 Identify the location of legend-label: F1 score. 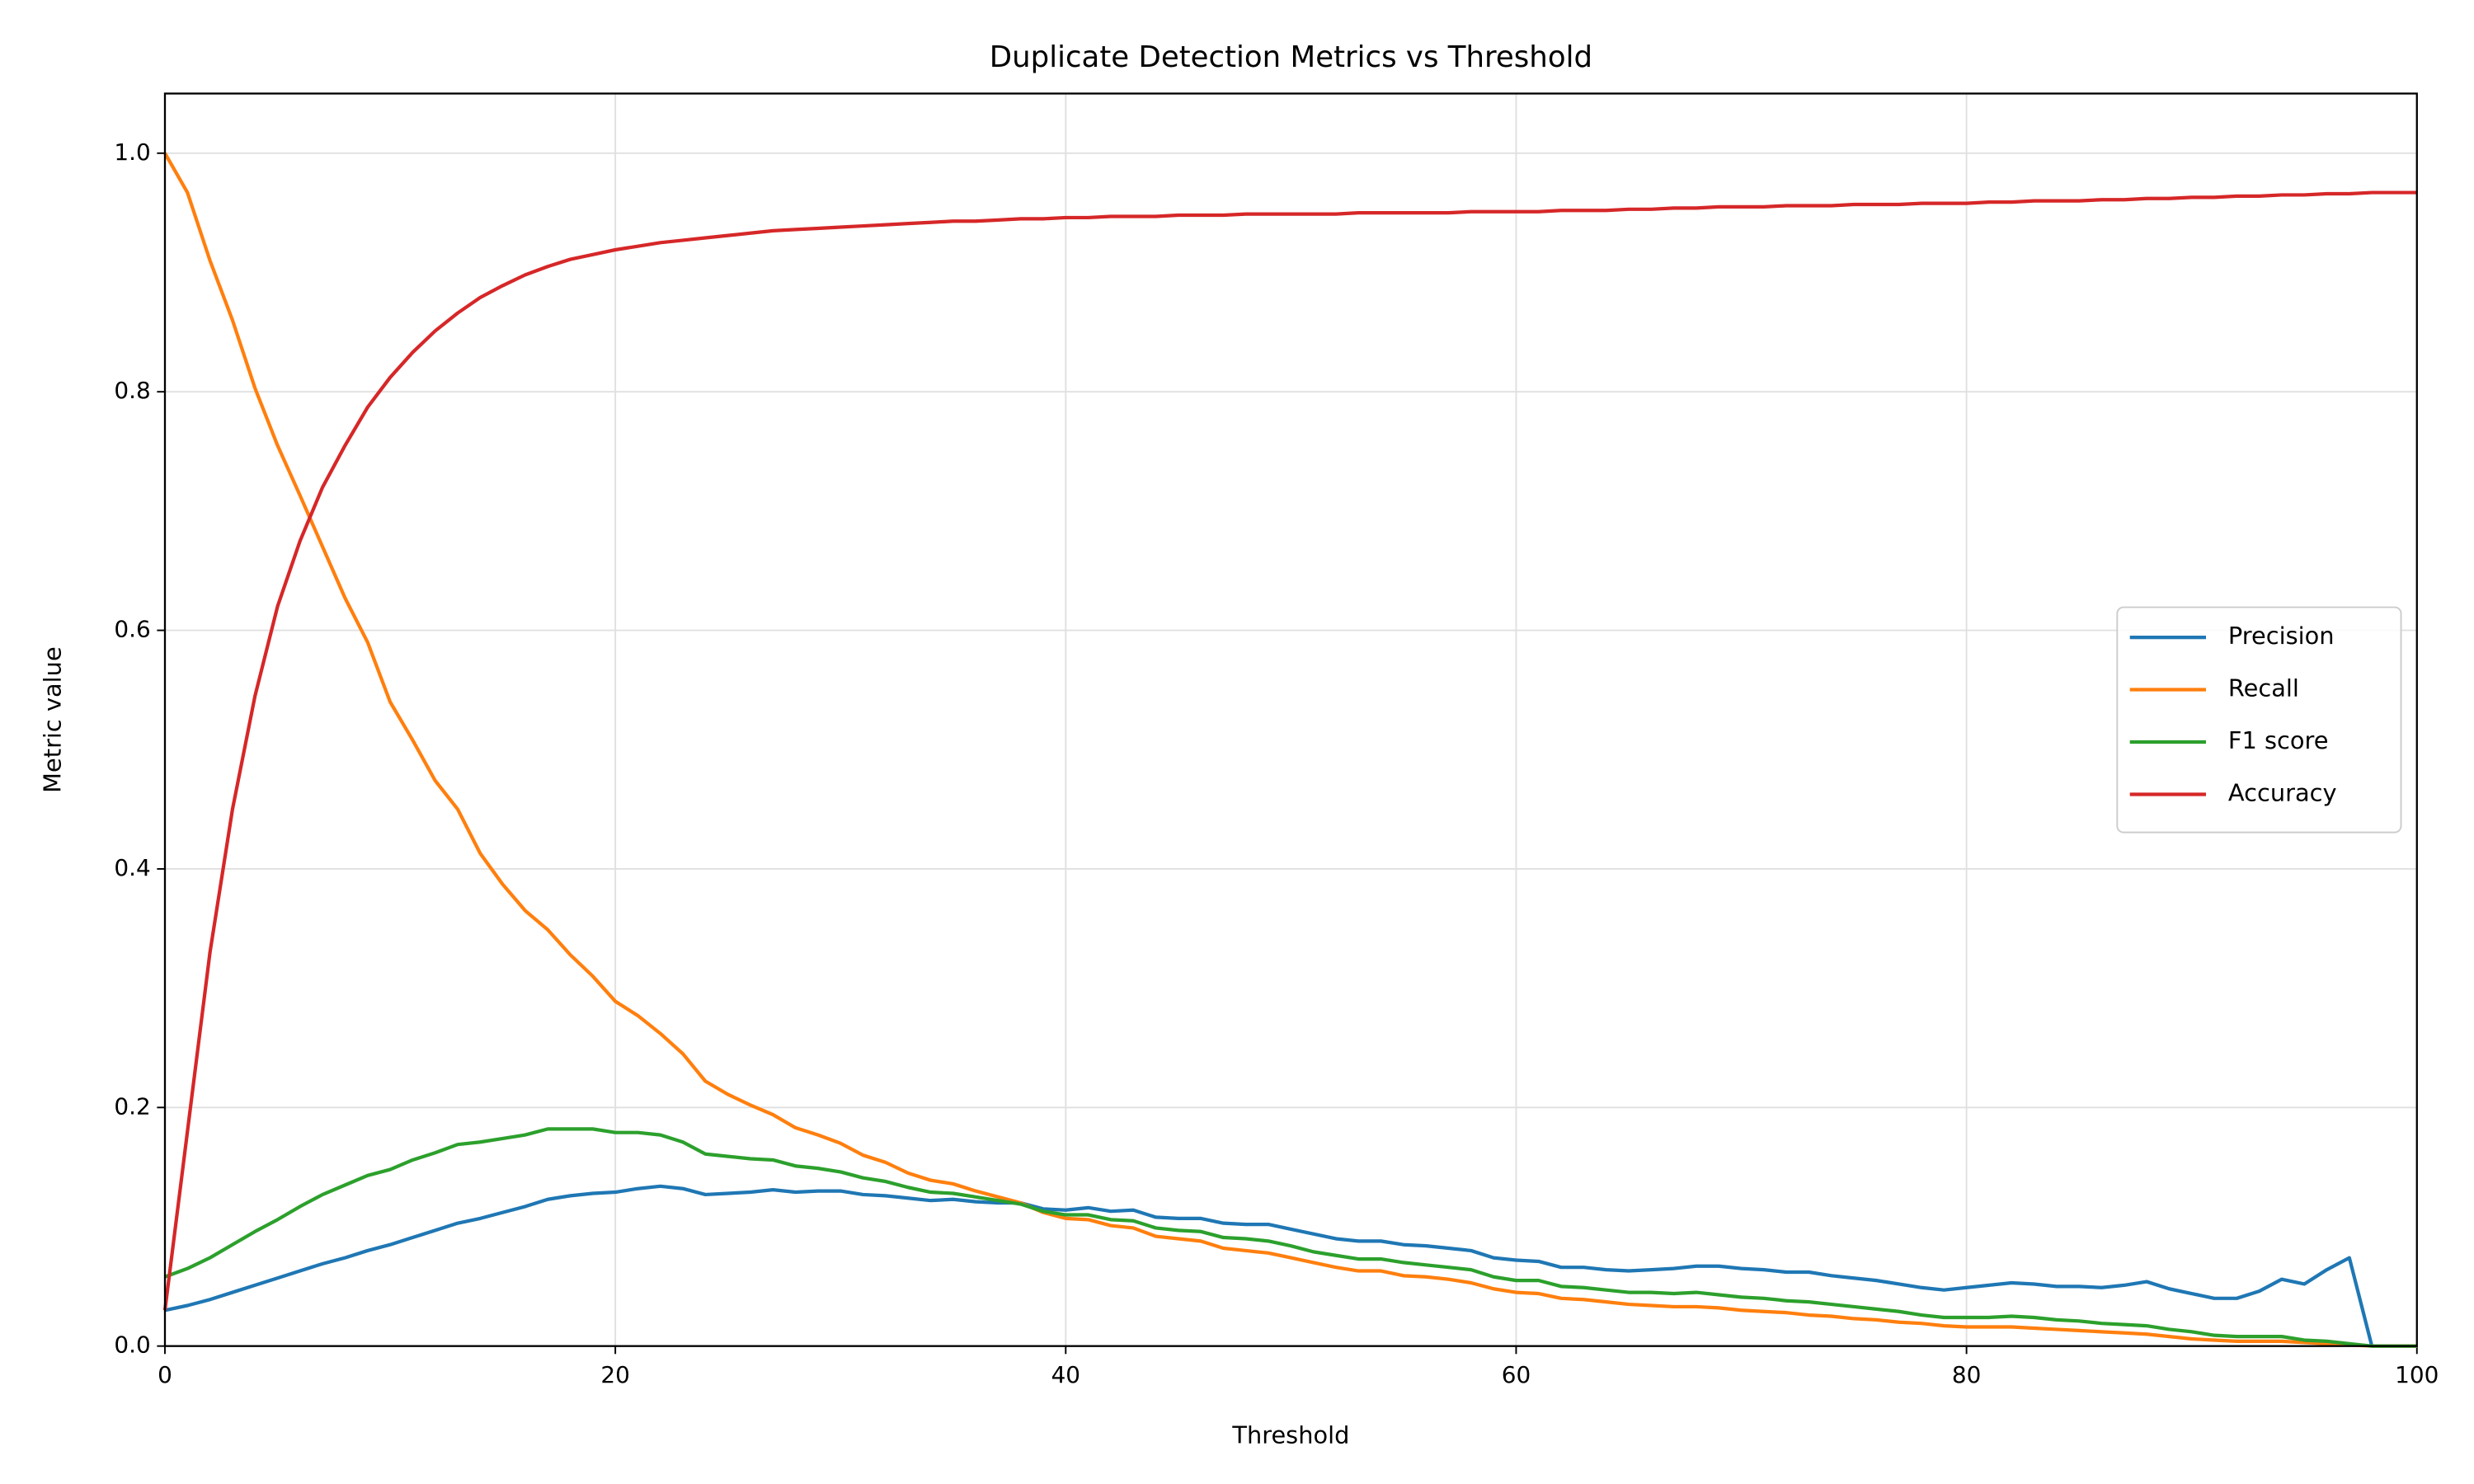
(2278, 740).